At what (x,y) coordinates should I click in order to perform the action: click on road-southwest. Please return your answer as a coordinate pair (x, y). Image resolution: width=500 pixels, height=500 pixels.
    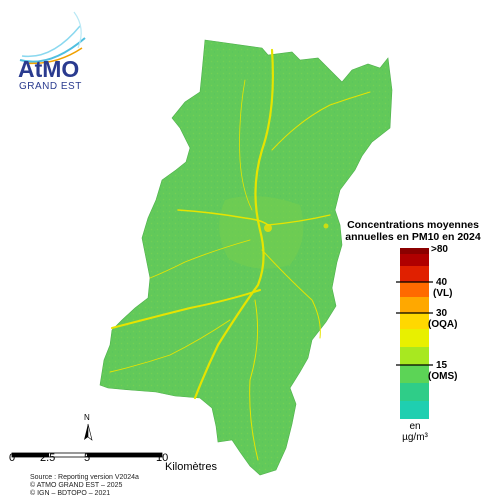
    Looking at the image, I should click on (186, 309).